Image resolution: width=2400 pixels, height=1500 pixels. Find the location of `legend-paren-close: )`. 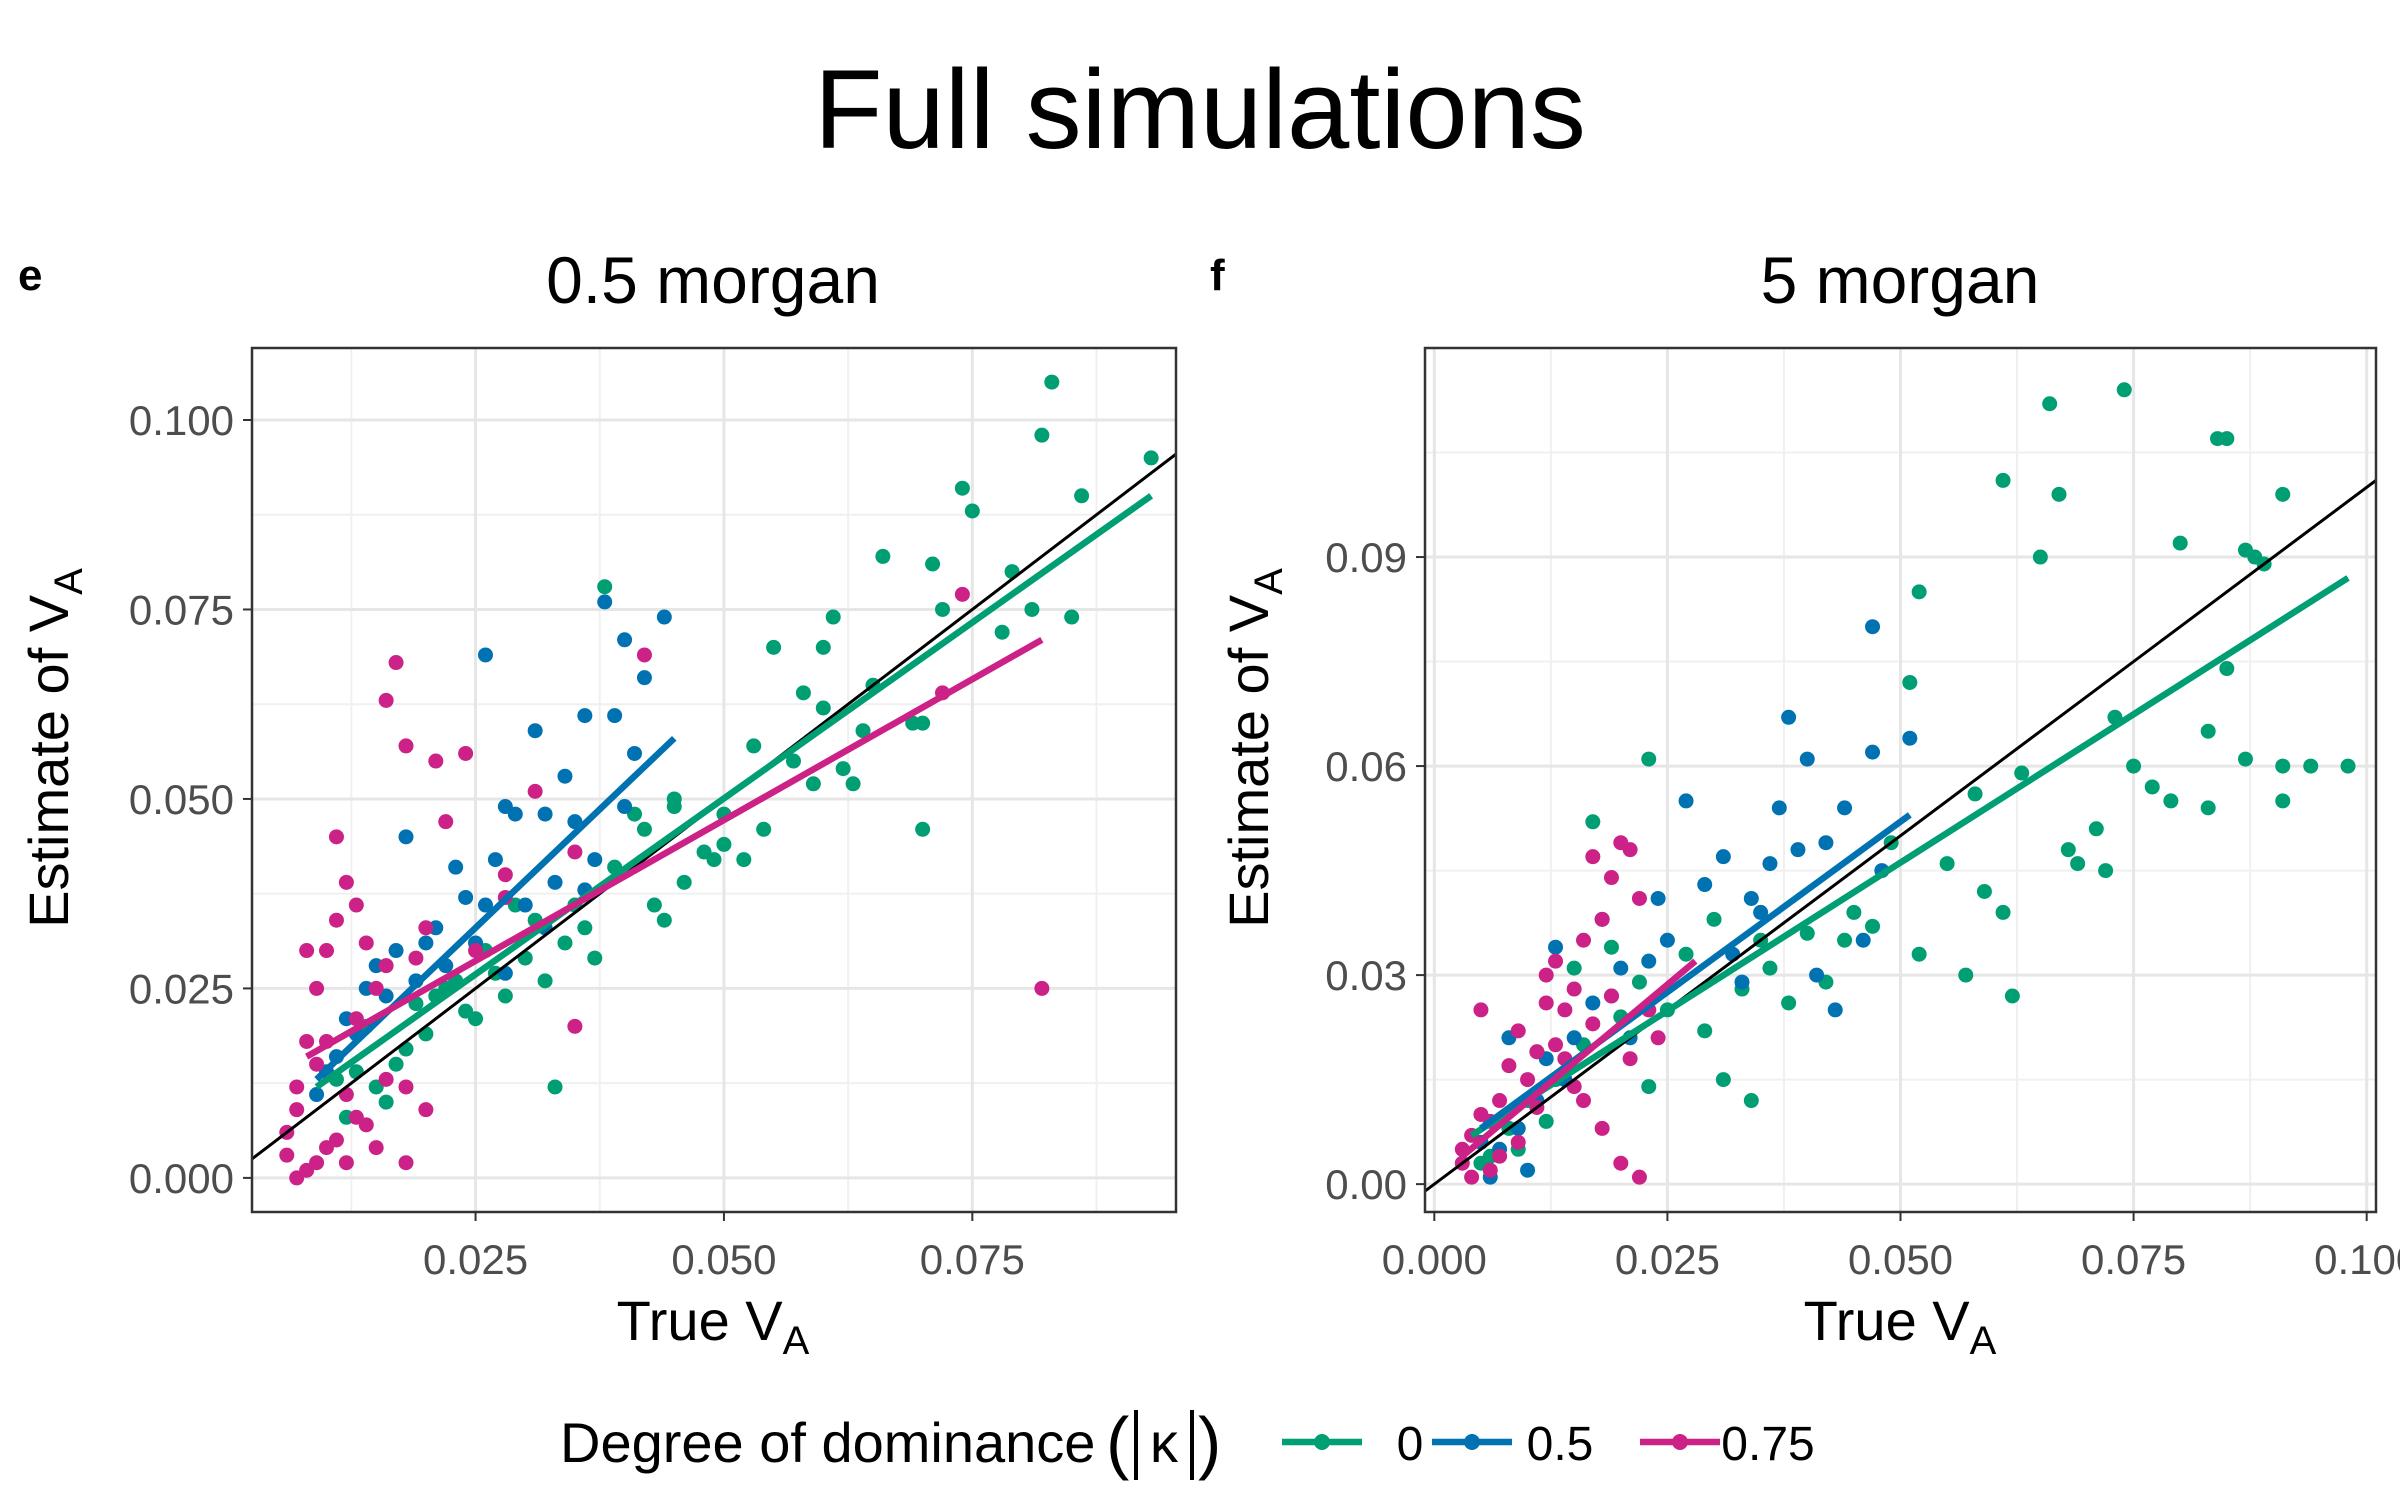

legend-paren-close: ) is located at coordinates (1209, 1442).